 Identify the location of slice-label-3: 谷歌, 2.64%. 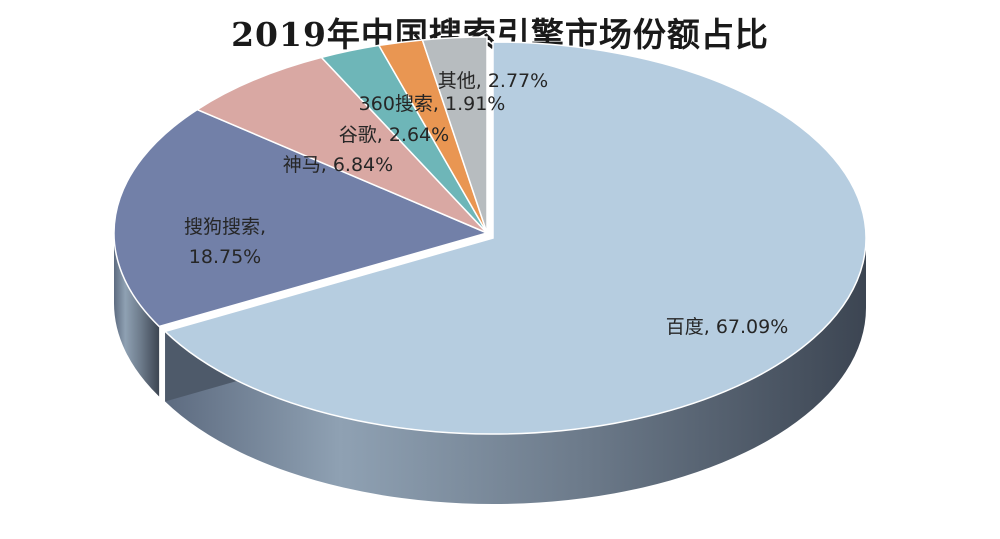
(394, 135).